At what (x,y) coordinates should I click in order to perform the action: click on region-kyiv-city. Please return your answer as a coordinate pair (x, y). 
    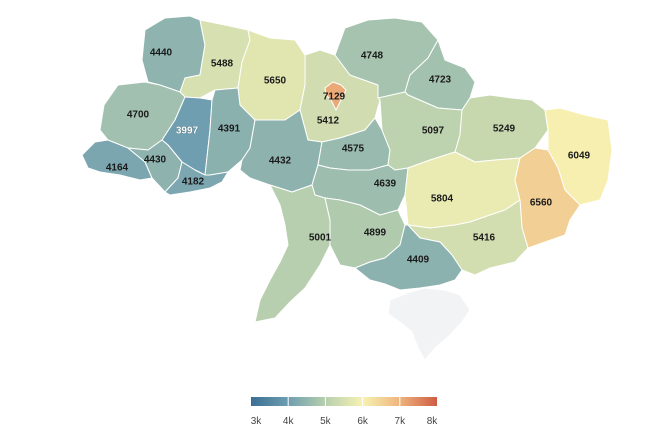
    Looking at the image, I should click on (335, 96).